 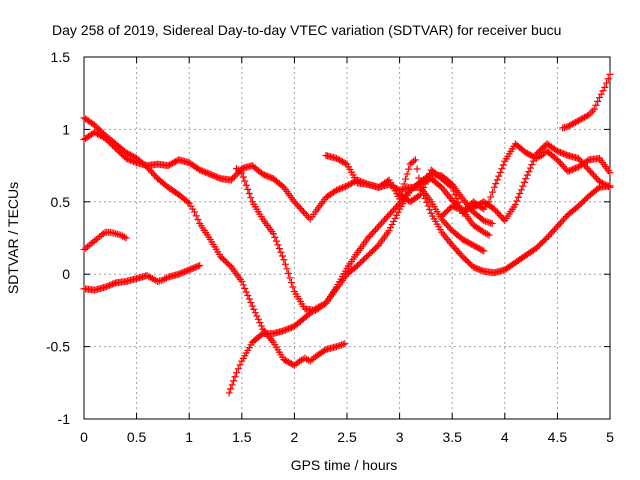 What do you see at coordinates (66, 129) in the screenshot?
I see `y-tick-label: 1` at bounding box center [66, 129].